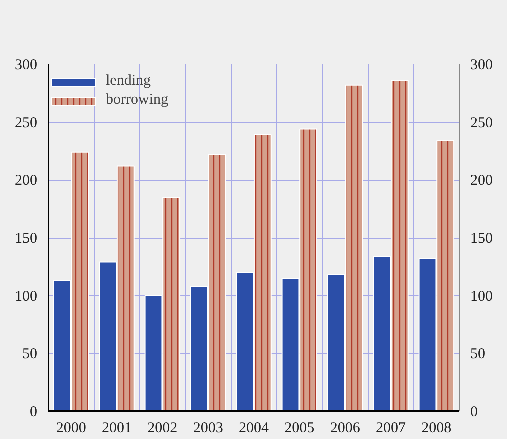 The image size is (507, 439). What do you see at coordinates (478, 354) in the screenshot?
I see `y2-tick-label: 50` at bounding box center [478, 354].